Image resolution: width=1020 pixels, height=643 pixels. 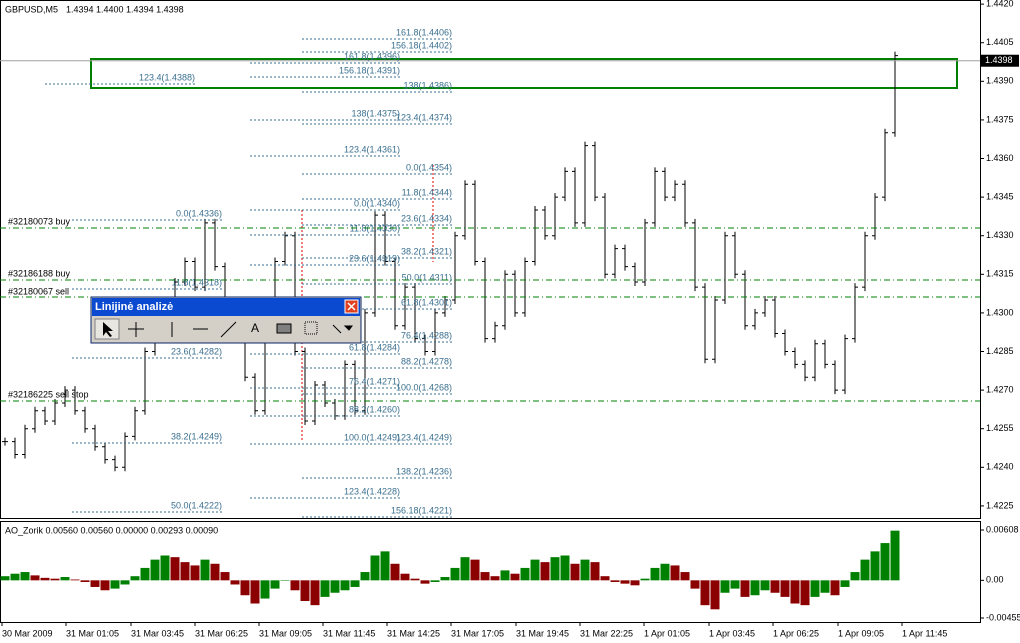 I want to click on fib-label: 123.4(1.4374), so click(x=424, y=117).